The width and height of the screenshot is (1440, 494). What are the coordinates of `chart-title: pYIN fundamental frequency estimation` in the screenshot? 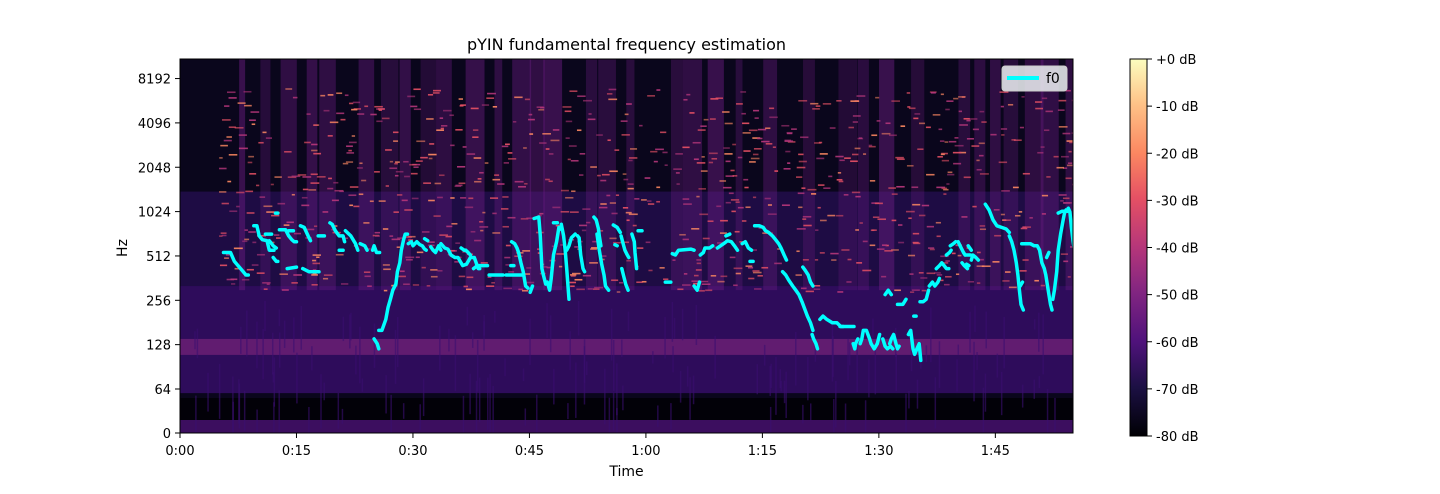 It's located at (626, 44).